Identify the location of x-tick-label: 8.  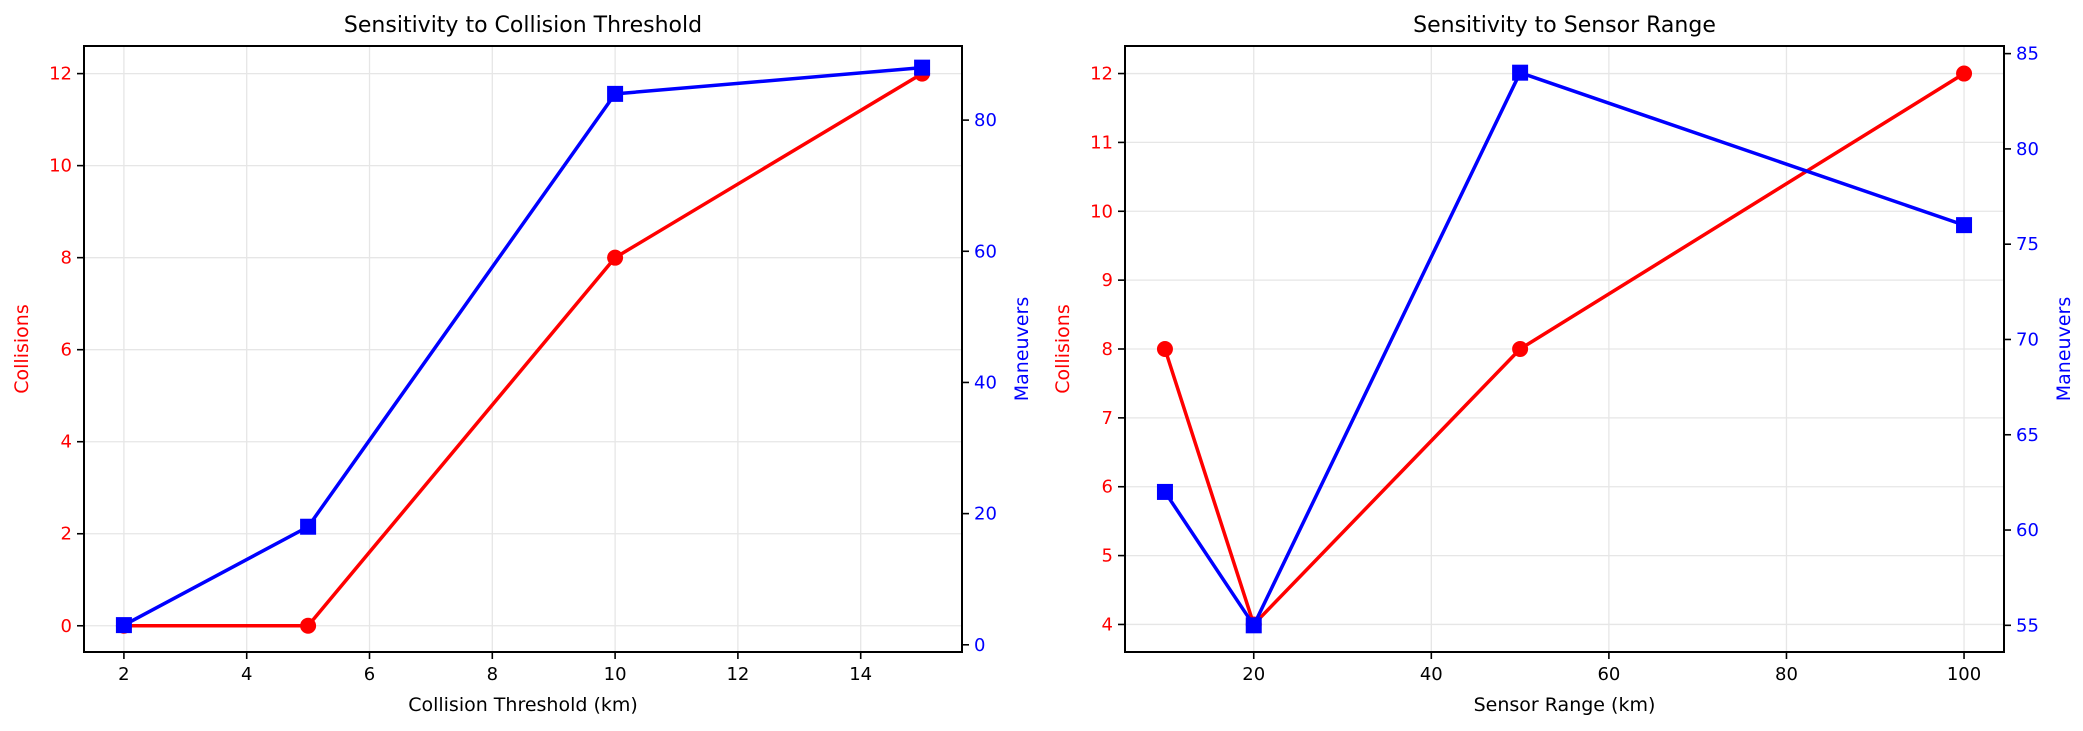
(492, 674).